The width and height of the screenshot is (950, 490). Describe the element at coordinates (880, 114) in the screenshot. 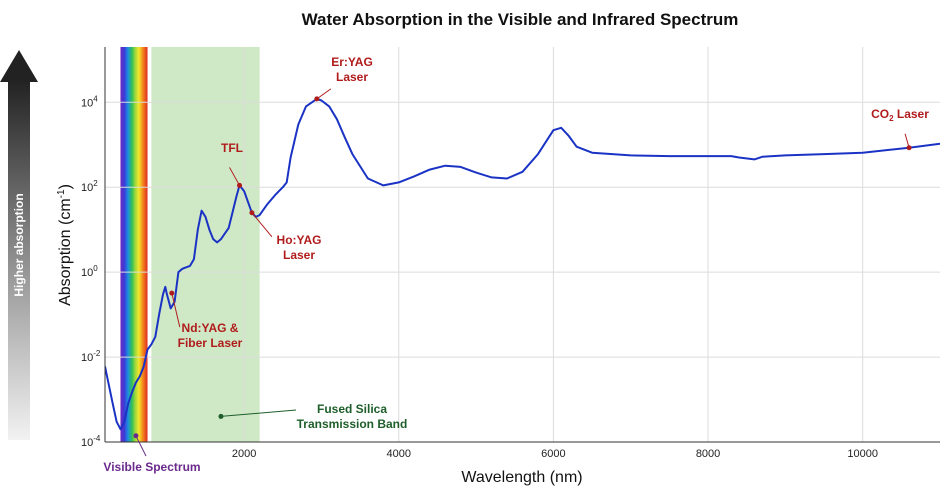

I see `co2-label-base: CO` at that location.